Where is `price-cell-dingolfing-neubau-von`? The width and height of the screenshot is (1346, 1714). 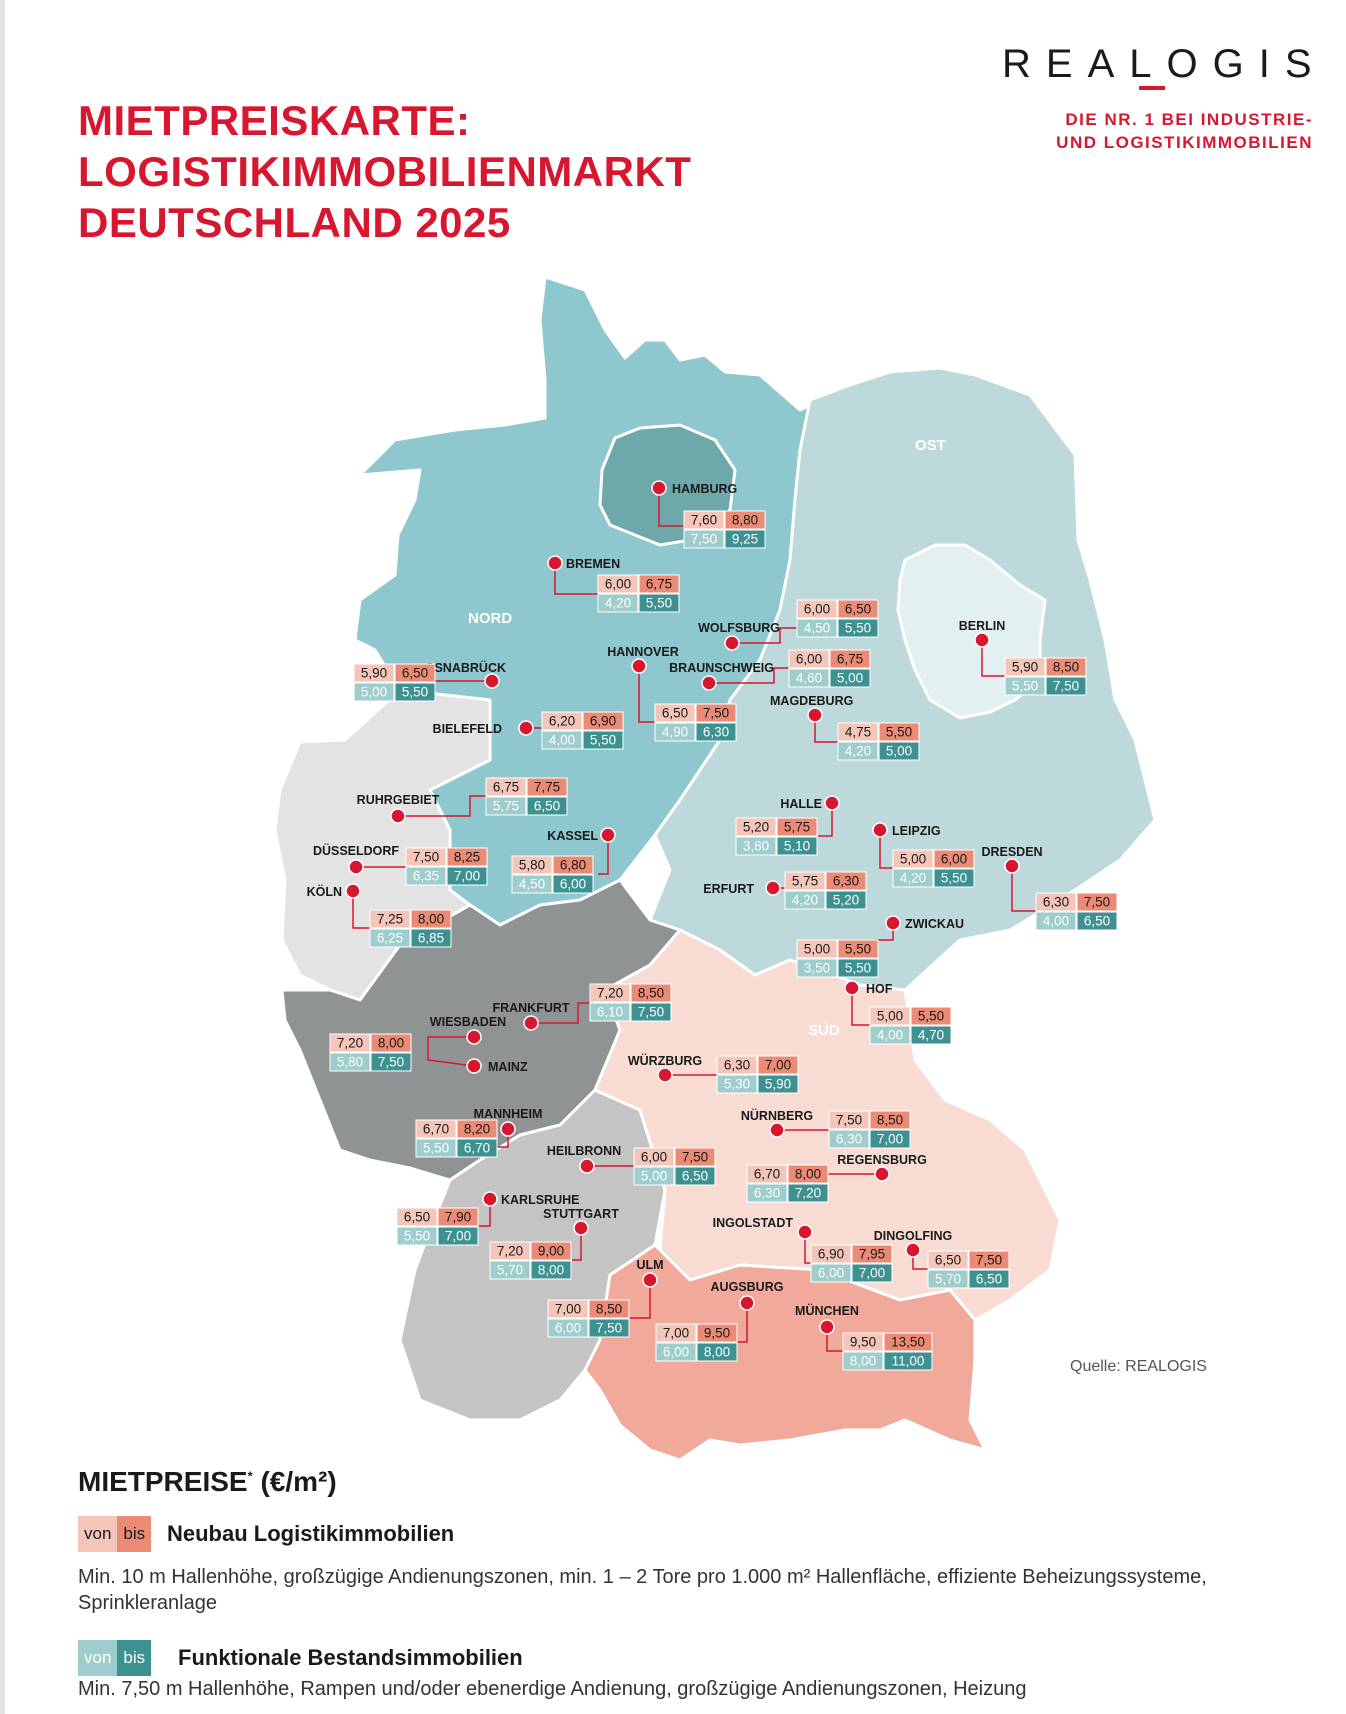
price-cell-dingolfing-neubau-von is located at coordinates (948, 1260).